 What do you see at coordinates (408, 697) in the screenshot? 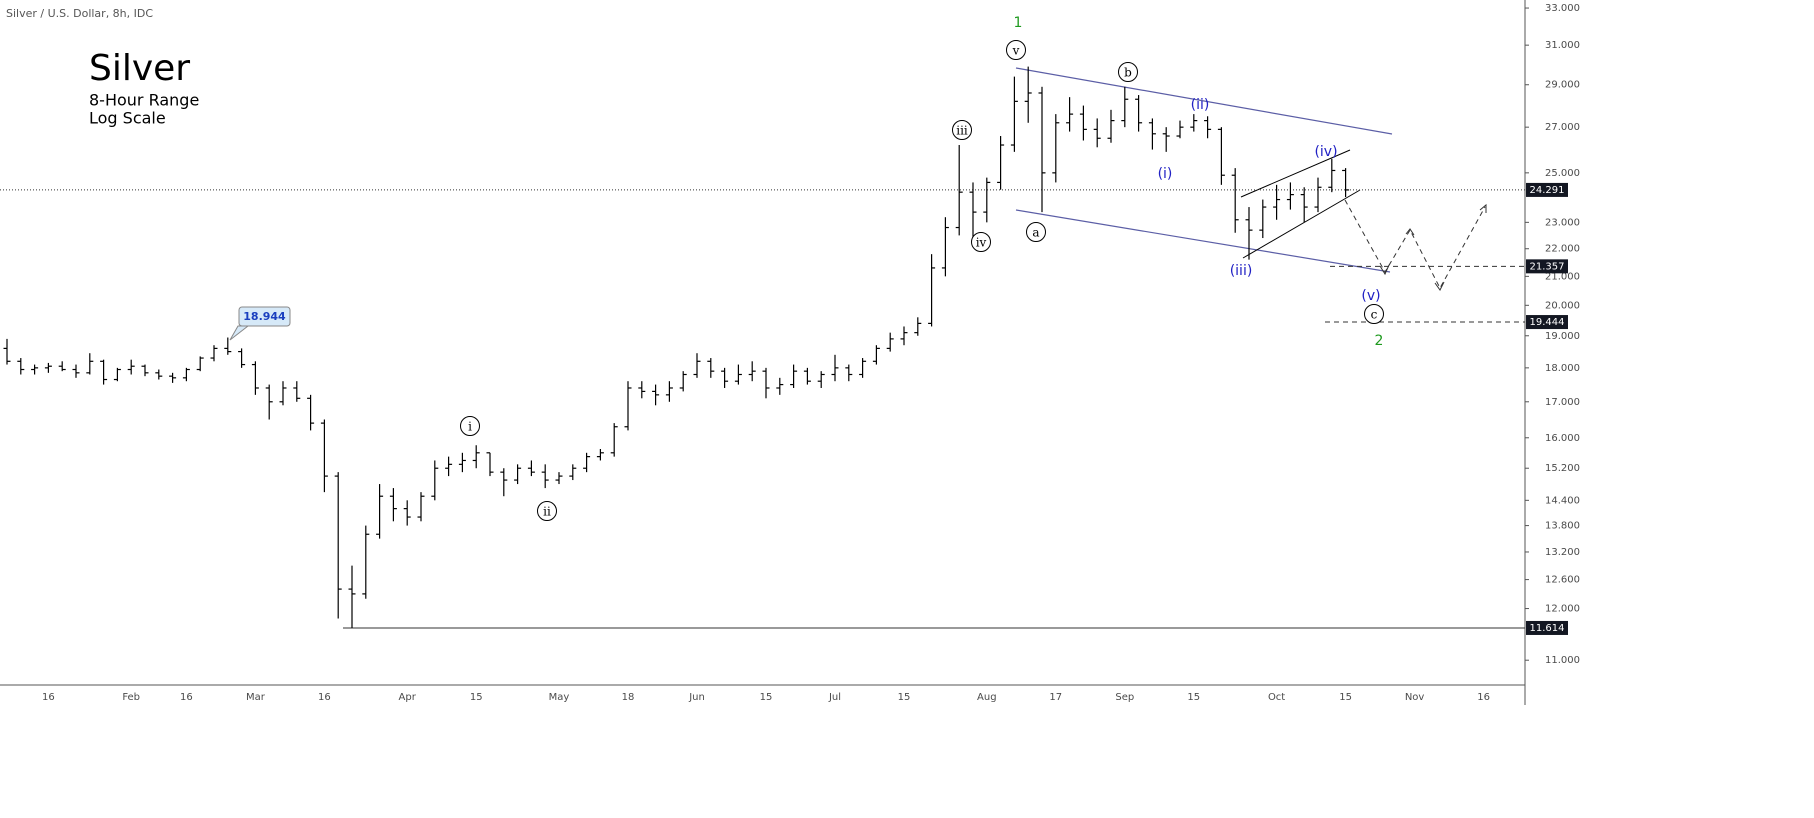
I see `x-tick-label: Apr` at bounding box center [408, 697].